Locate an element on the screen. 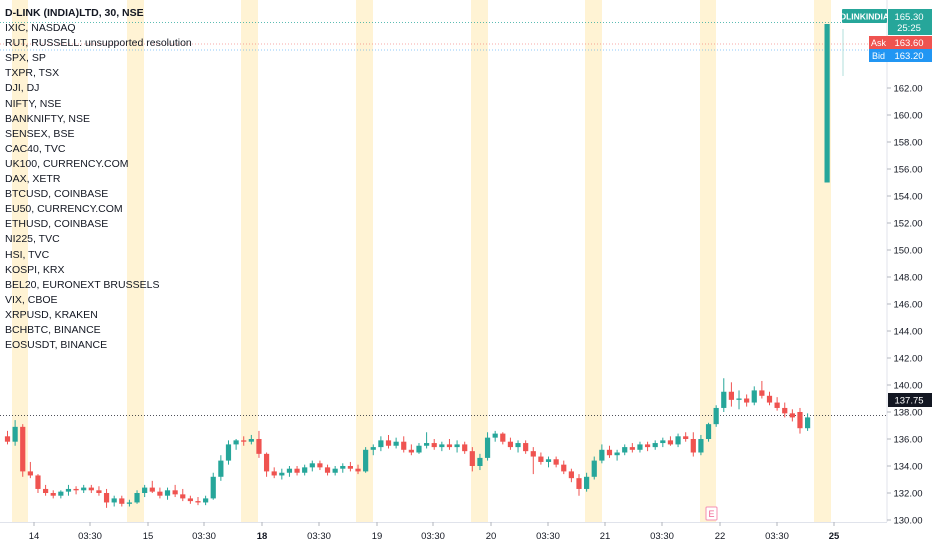  compare-symbol-item: BCHBTC, BINANCE is located at coordinates (53, 329).